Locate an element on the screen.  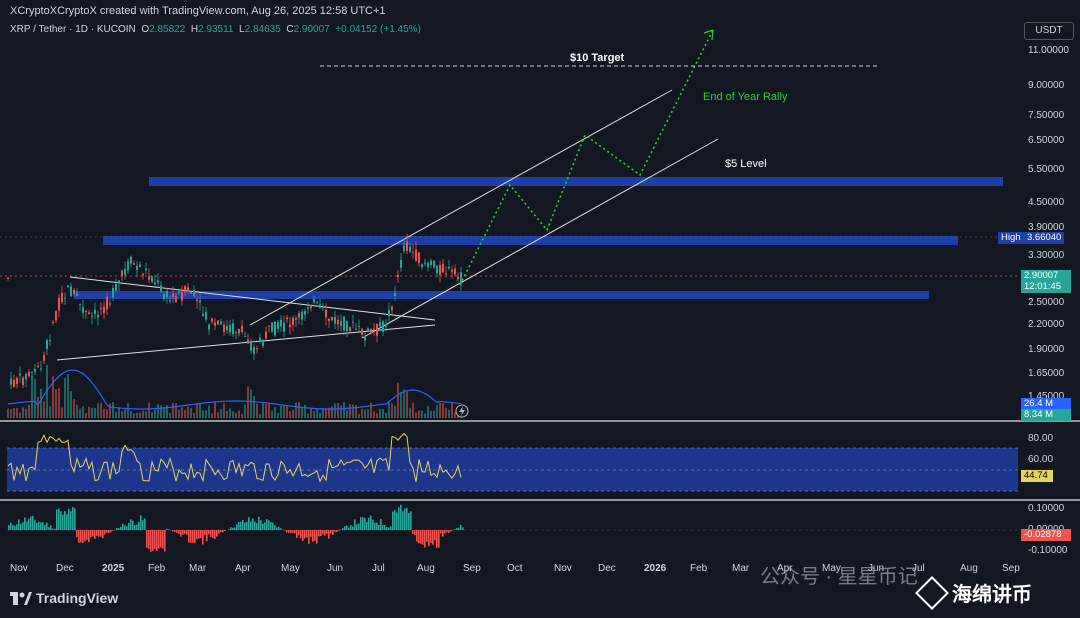
watermark-logo-icon is located at coordinates (932, 592).